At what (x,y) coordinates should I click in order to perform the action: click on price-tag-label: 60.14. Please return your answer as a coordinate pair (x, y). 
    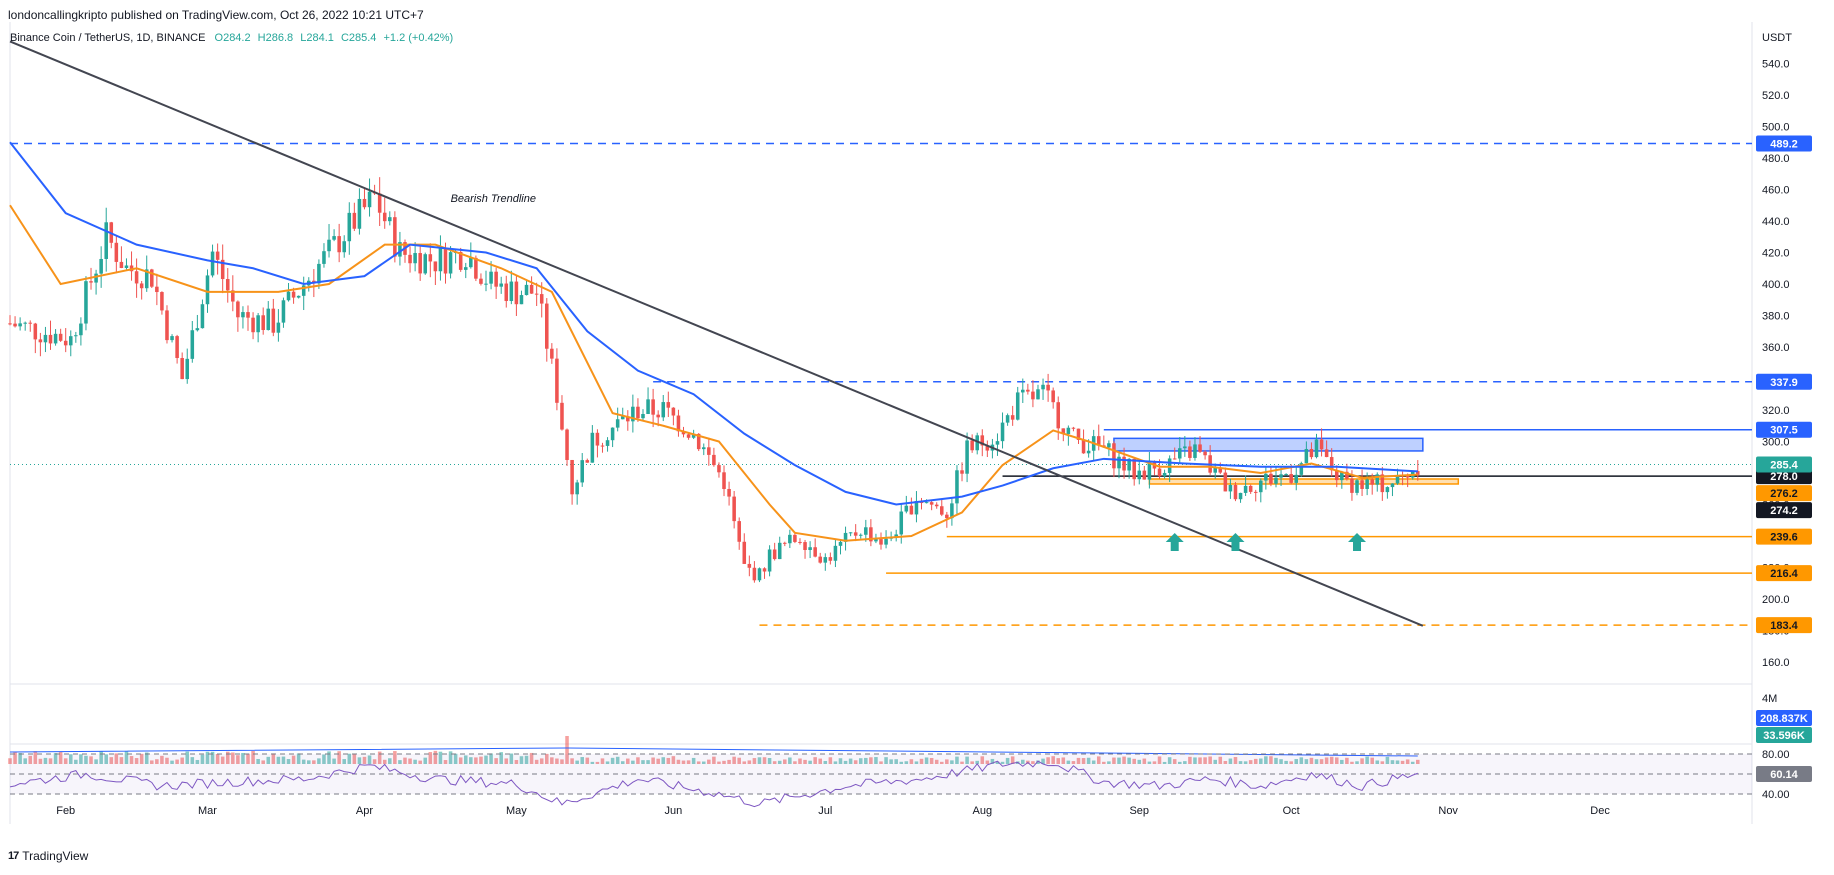
    Looking at the image, I should click on (1784, 775).